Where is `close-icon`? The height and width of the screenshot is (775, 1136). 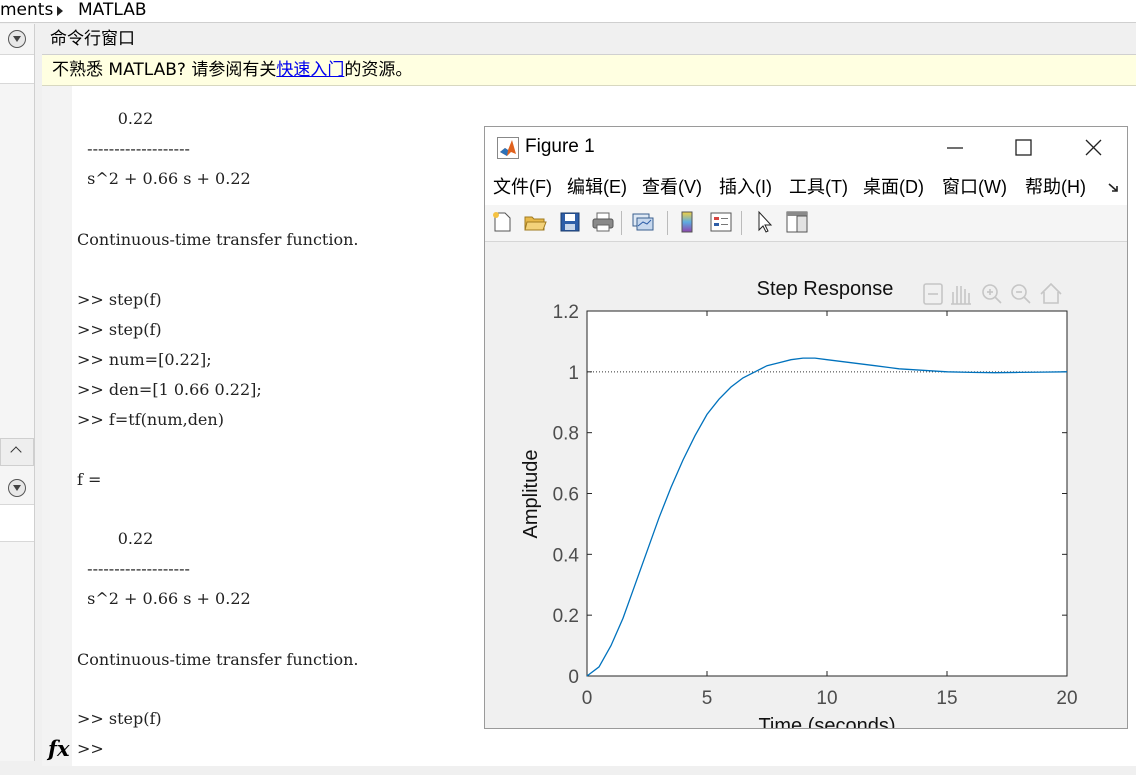 close-icon is located at coordinates (1093, 148).